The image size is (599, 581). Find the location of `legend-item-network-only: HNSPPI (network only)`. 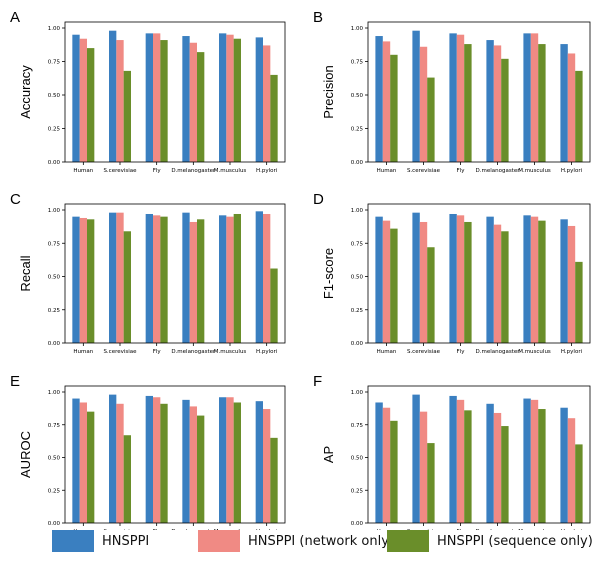

legend-item-network-only: HNSPPI (network only) is located at coordinates (296, 541).